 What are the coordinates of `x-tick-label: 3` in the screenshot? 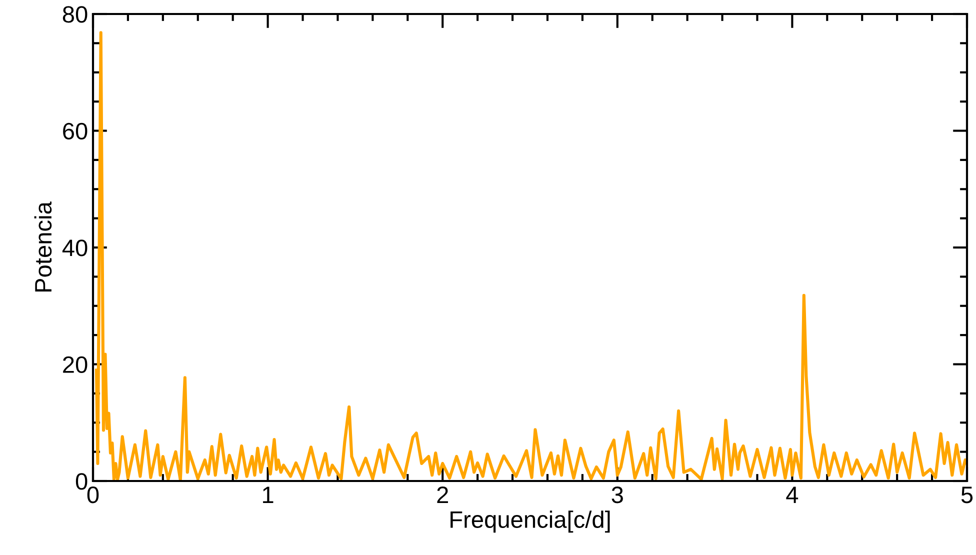 It's located at (617, 495).